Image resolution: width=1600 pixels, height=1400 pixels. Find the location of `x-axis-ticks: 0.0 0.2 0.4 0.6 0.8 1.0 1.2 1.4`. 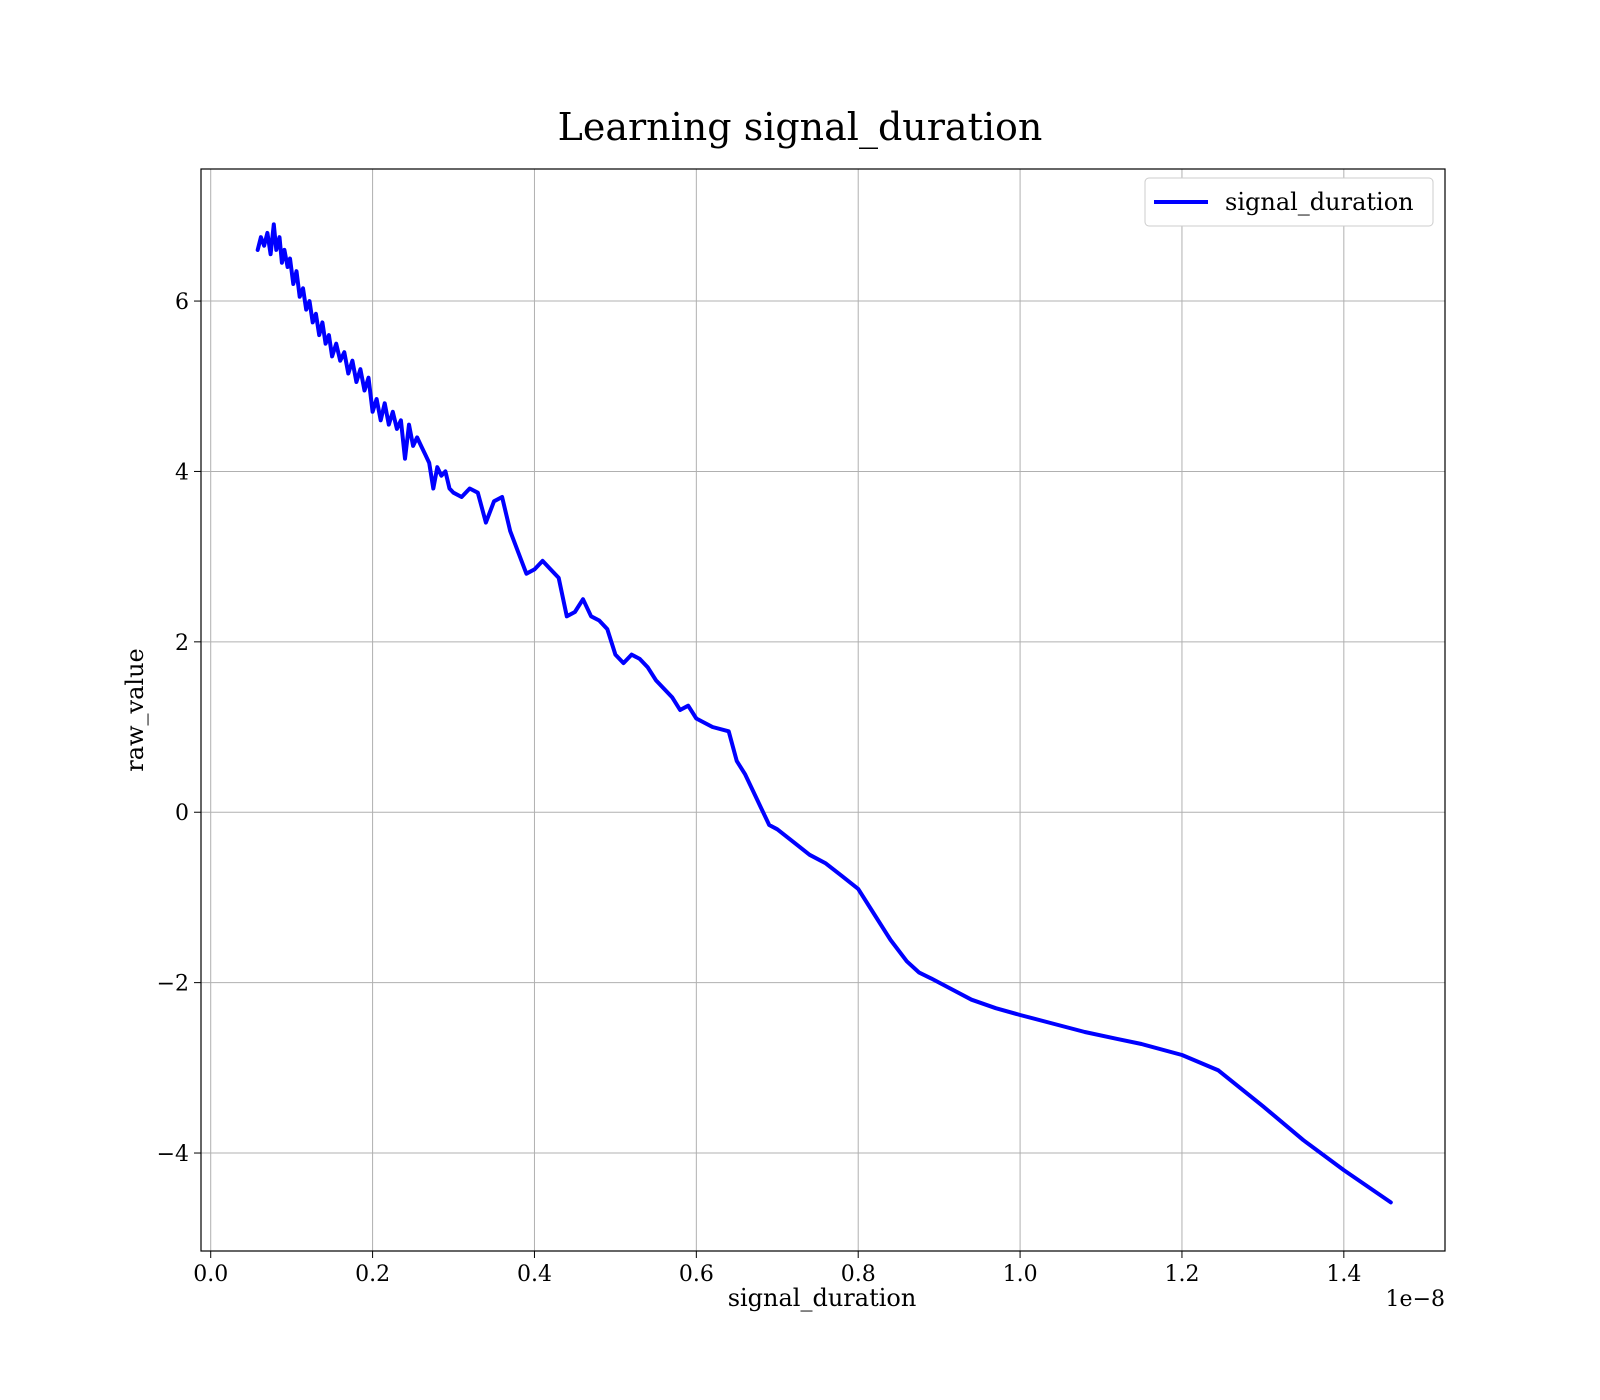

x-axis-ticks: 0.0 0.2 0.4 0.6 0.8 1.0 1.2 1.4 is located at coordinates (777, 1269).